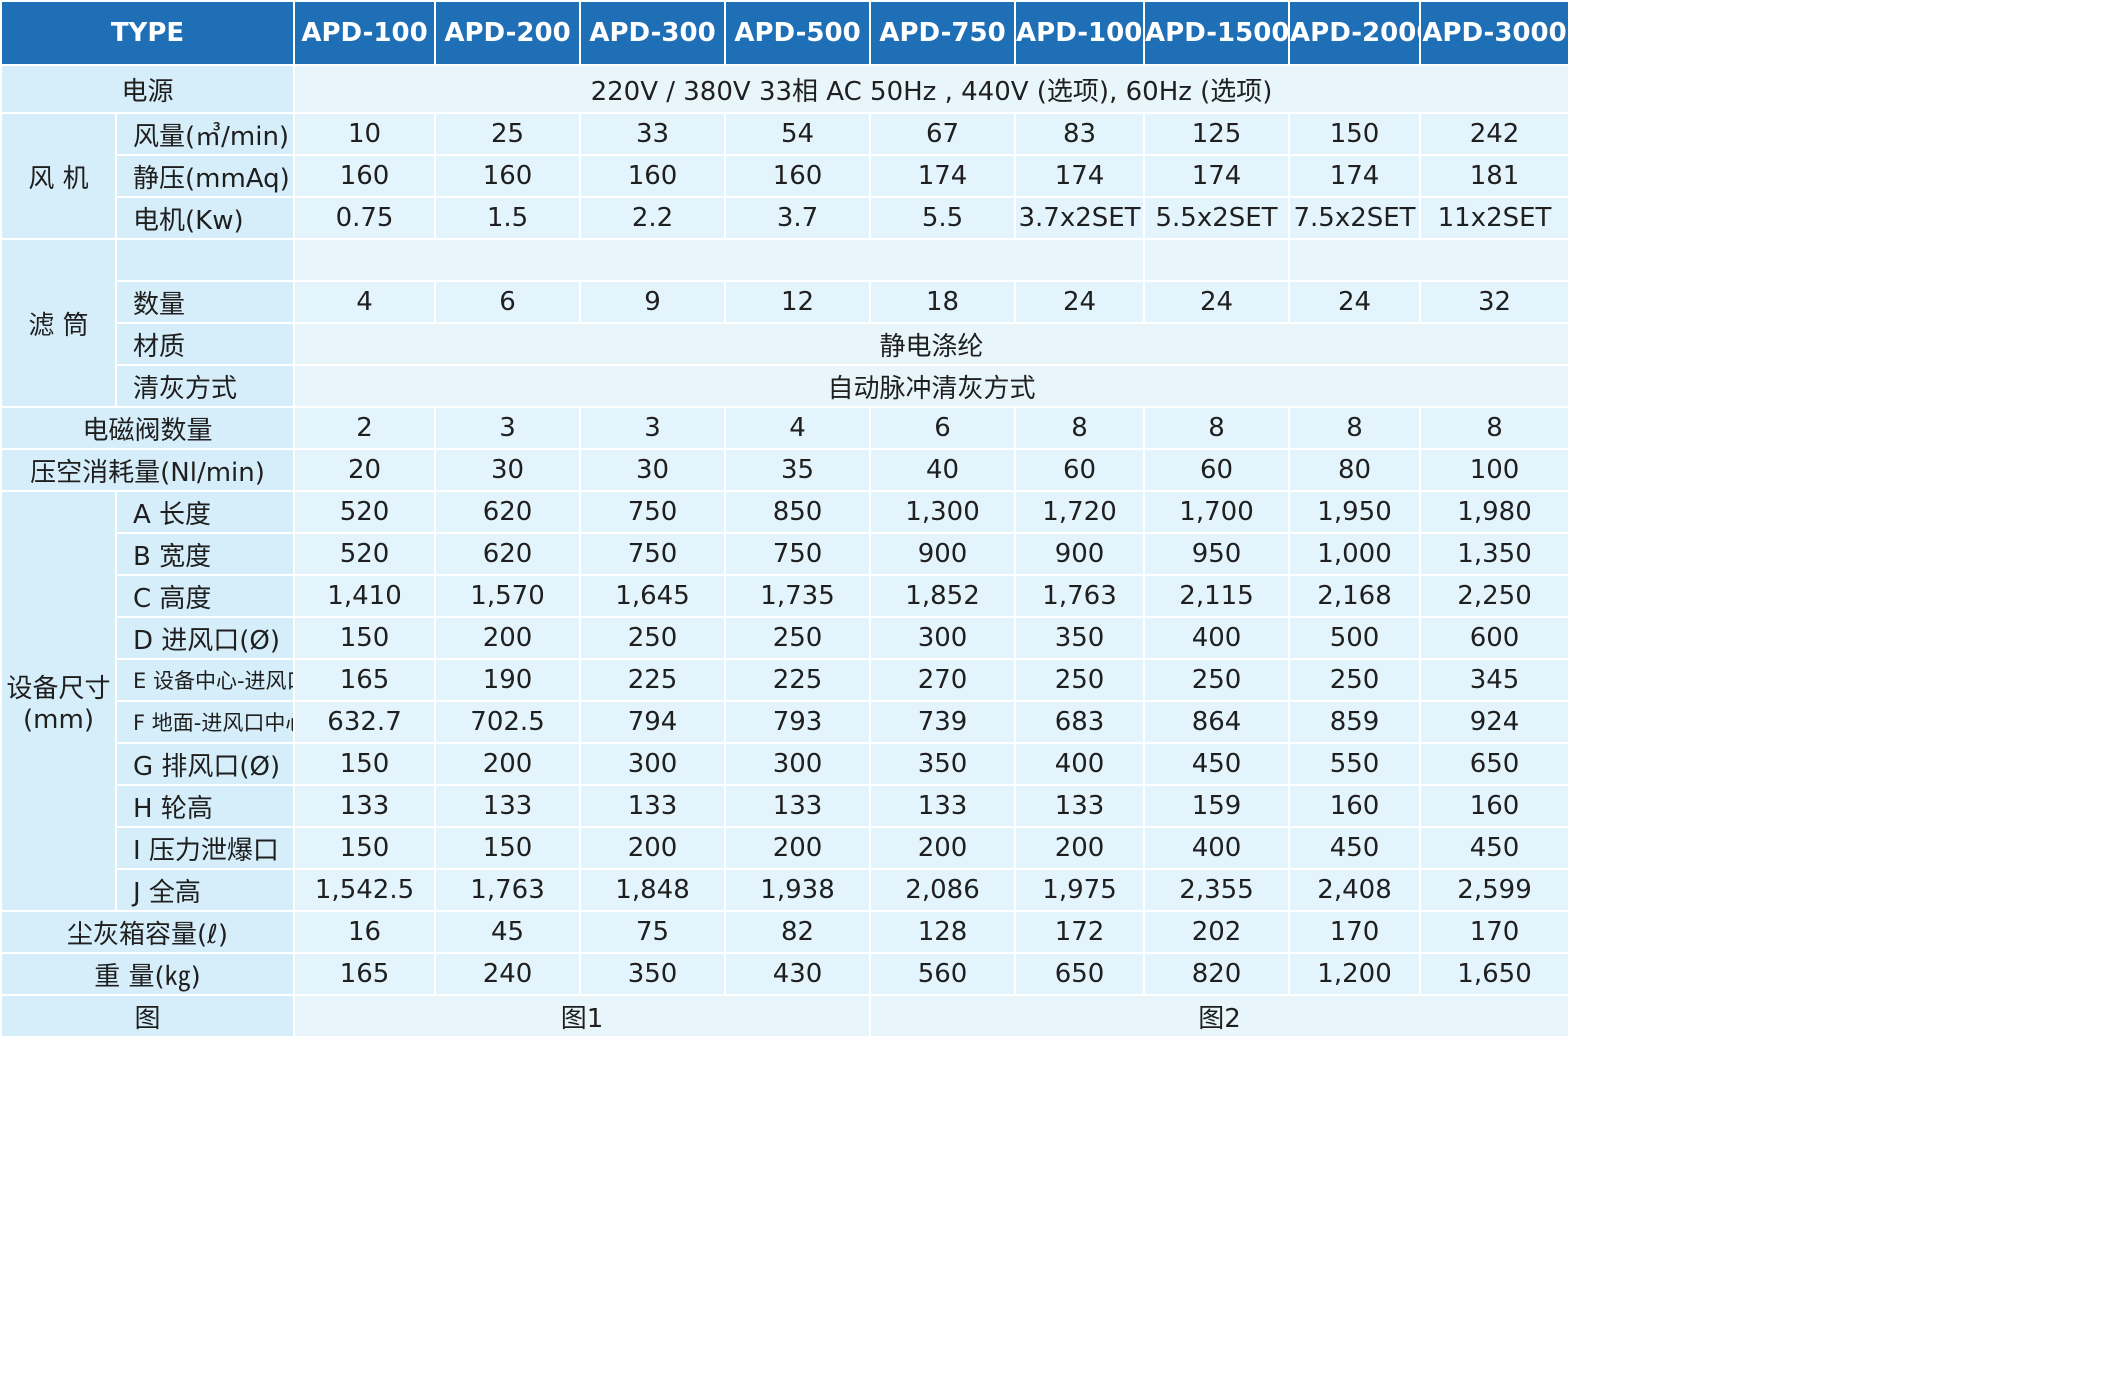 Image resolution: width=2106 pixels, height=1382 pixels. I want to click on row-label: J 全高, so click(205, 890).